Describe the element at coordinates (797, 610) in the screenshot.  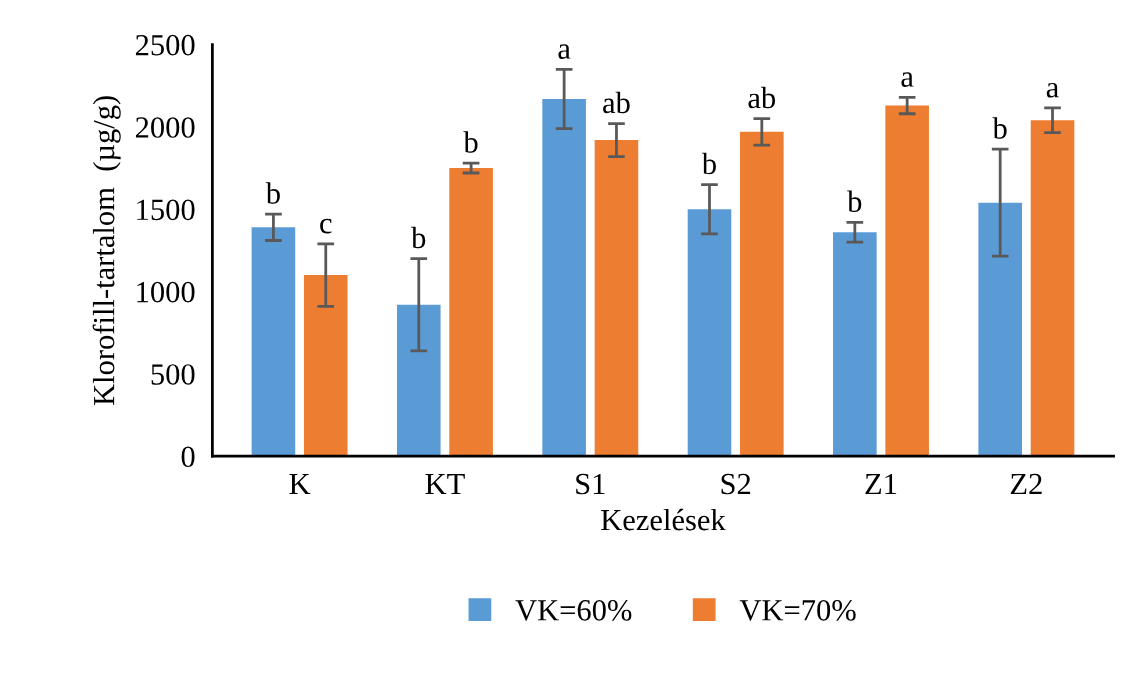
I see `legend-label: VK=70%` at that location.